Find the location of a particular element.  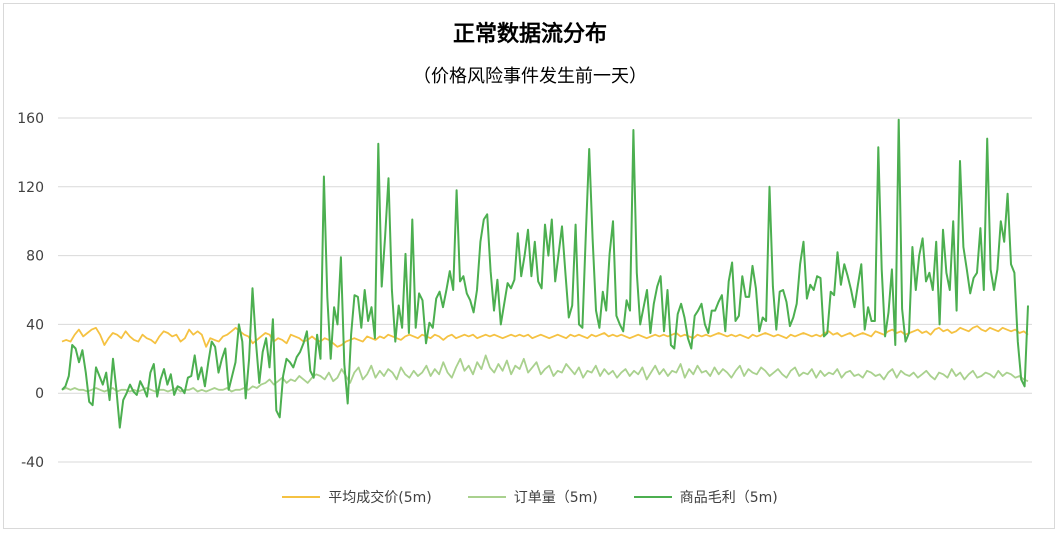

y-tick-label: 80 is located at coordinates (35, 257).